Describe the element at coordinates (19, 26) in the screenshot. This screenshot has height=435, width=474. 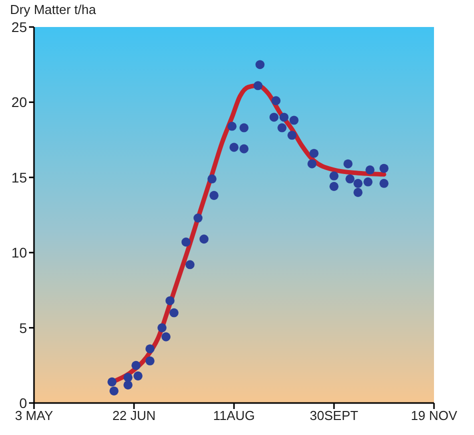
I see `y-tick-label: 25` at that location.